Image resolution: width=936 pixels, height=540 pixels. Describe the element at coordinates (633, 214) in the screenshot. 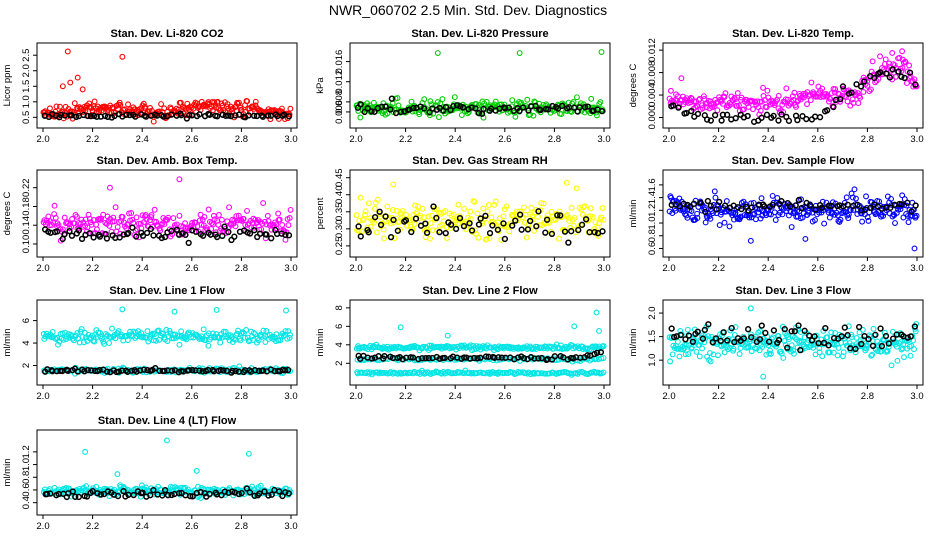

I see `y-axis-label: ml/min` at that location.